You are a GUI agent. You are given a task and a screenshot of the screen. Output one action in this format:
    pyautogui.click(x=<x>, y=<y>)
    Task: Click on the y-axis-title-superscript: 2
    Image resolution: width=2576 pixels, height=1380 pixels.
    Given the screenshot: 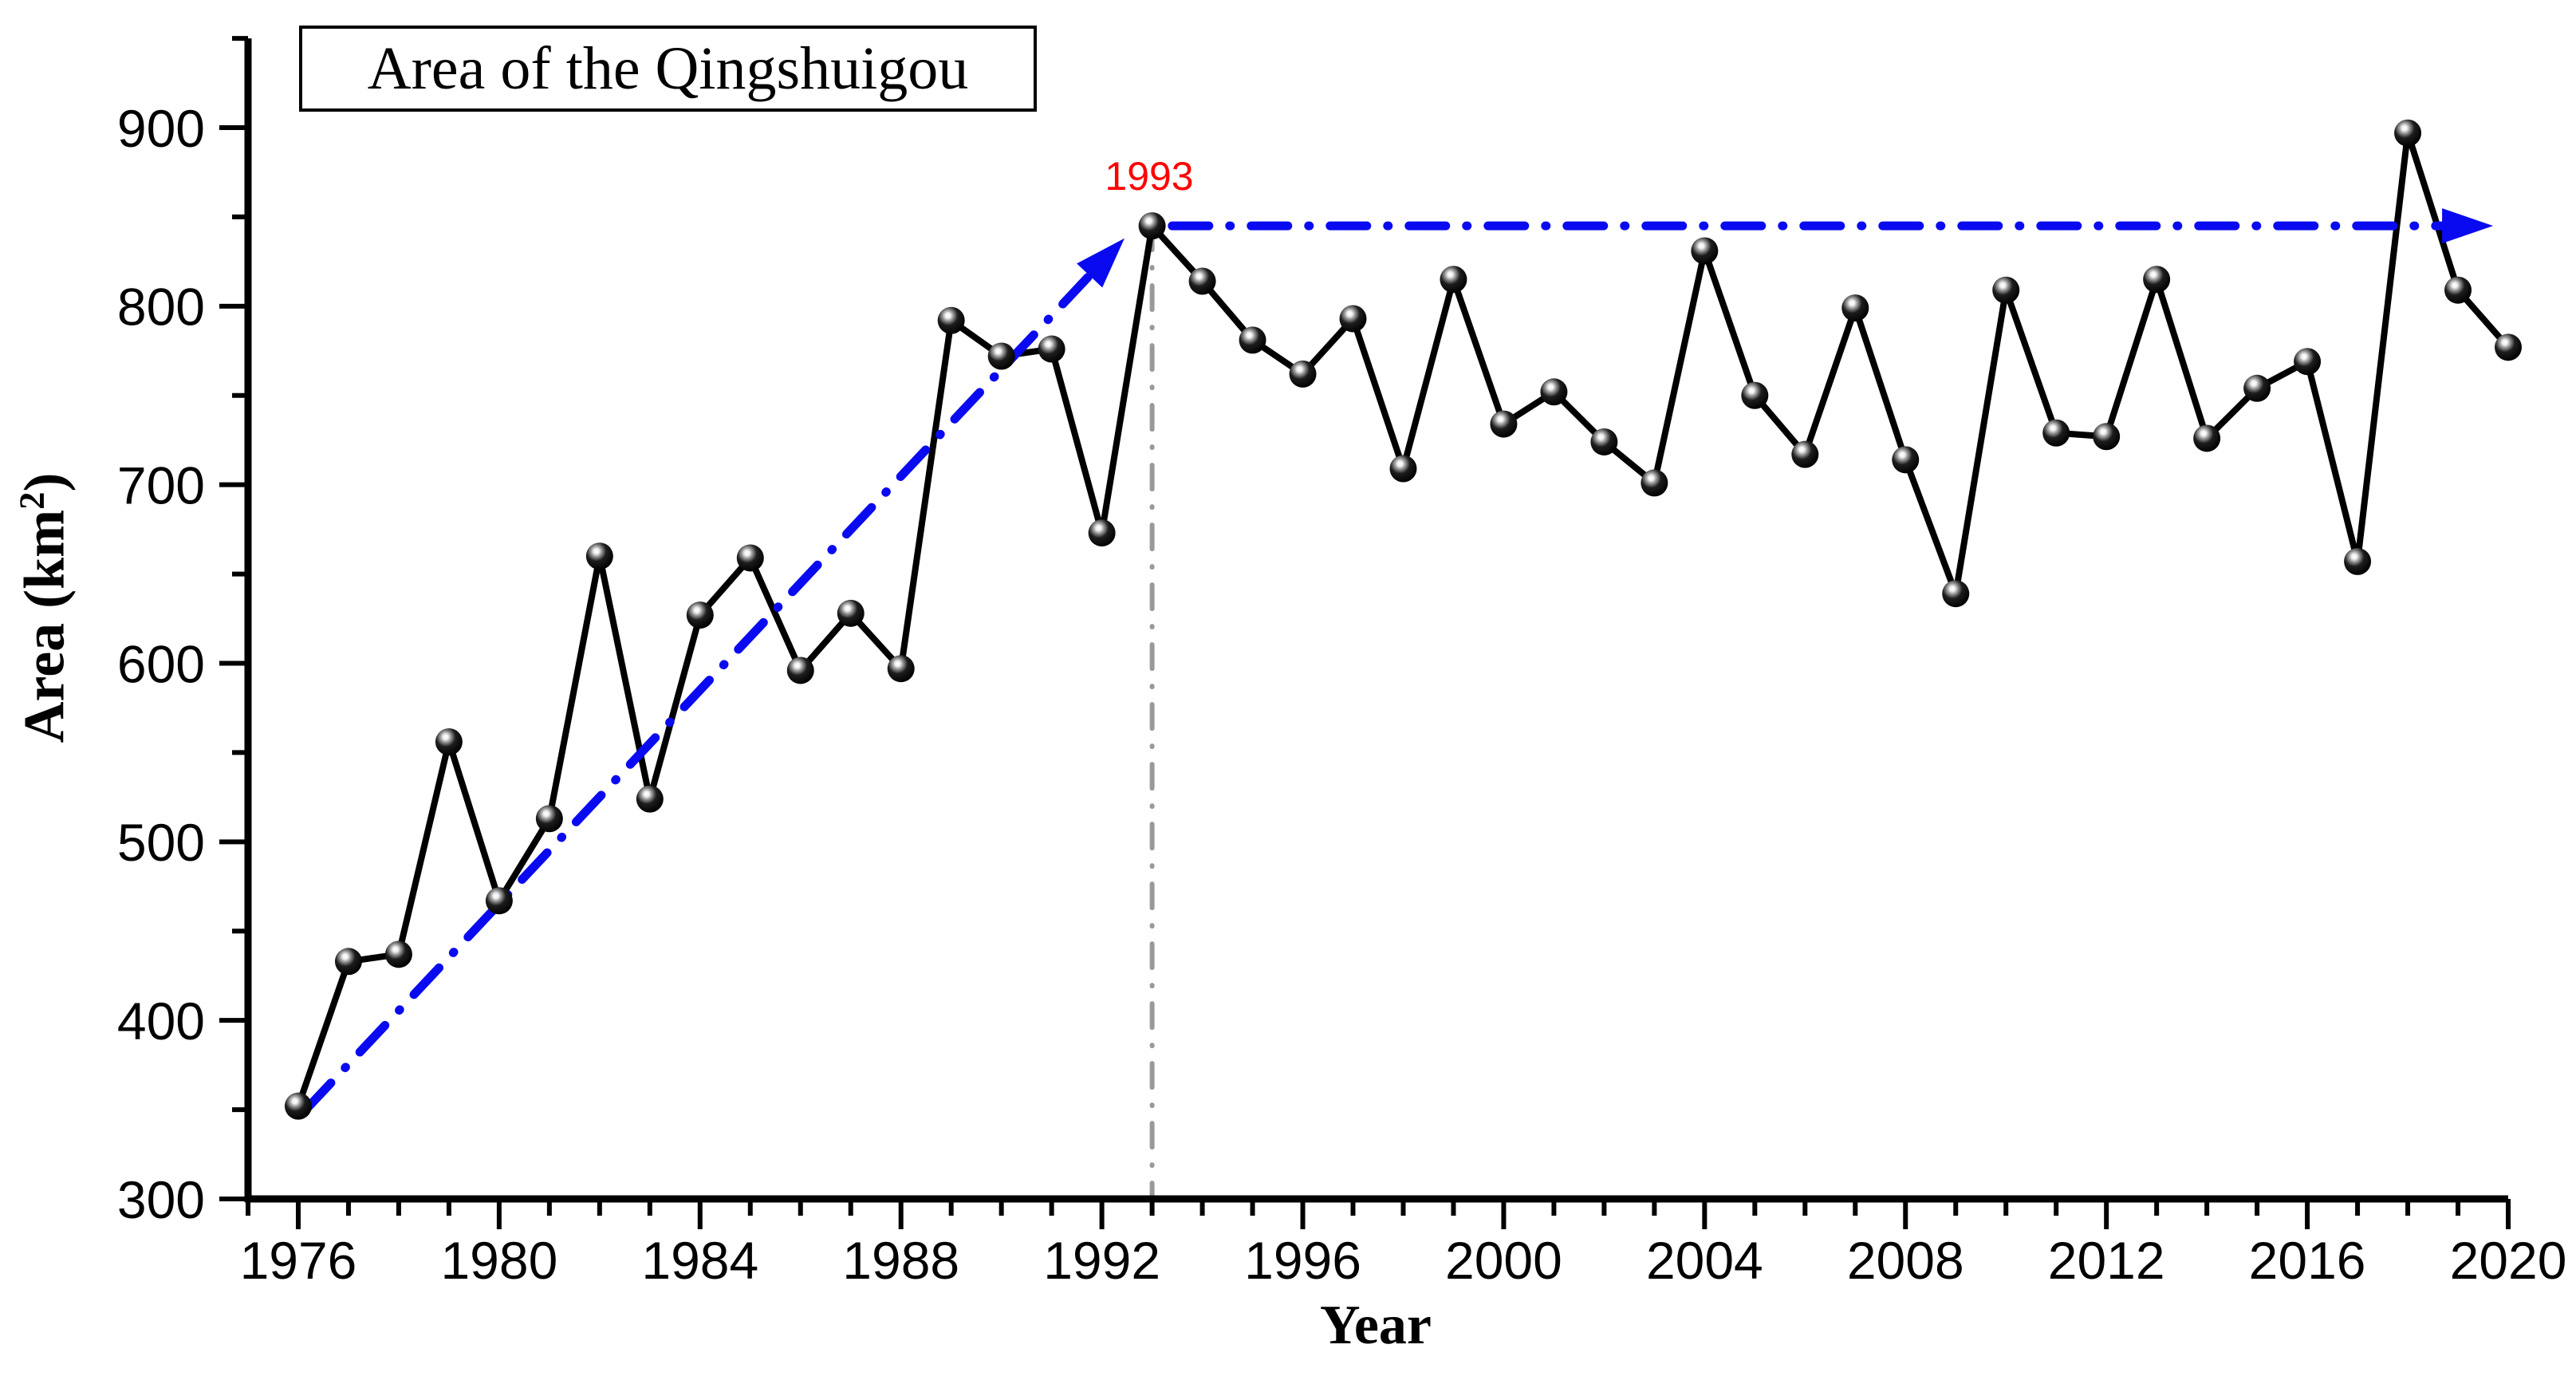 What is the action you would take?
    pyautogui.click(x=31, y=501)
    